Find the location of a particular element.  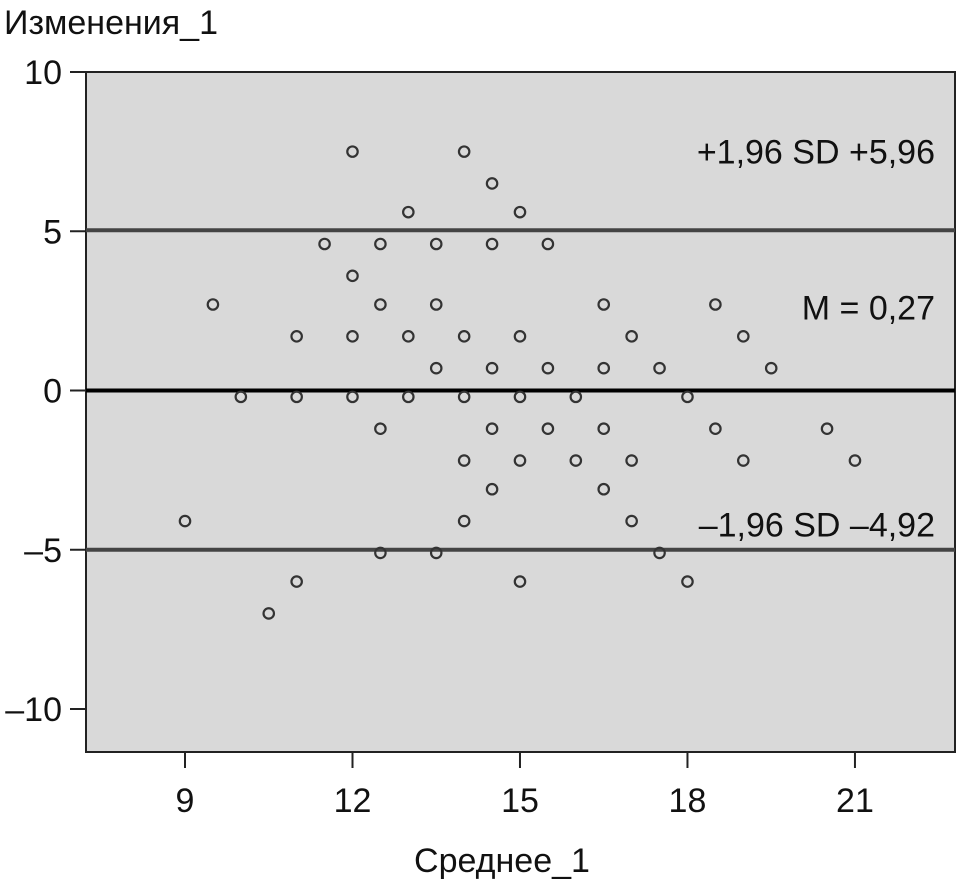

x-axis: 9 12 15 18 21 is located at coordinates (525, 786).